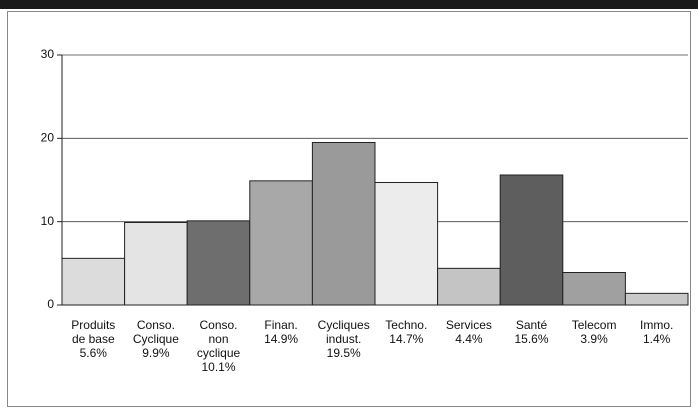  I want to click on value-label: 1.4%, so click(657, 339).